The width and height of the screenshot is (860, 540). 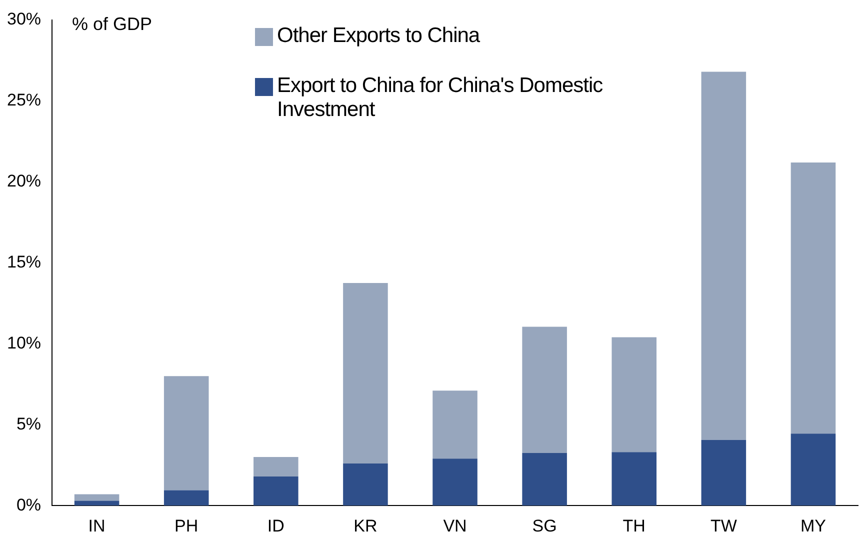 What do you see at coordinates (440, 98) in the screenshot?
I see `legend-label: Export to China for China's Domestic Investment` at bounding box center [440, 98].